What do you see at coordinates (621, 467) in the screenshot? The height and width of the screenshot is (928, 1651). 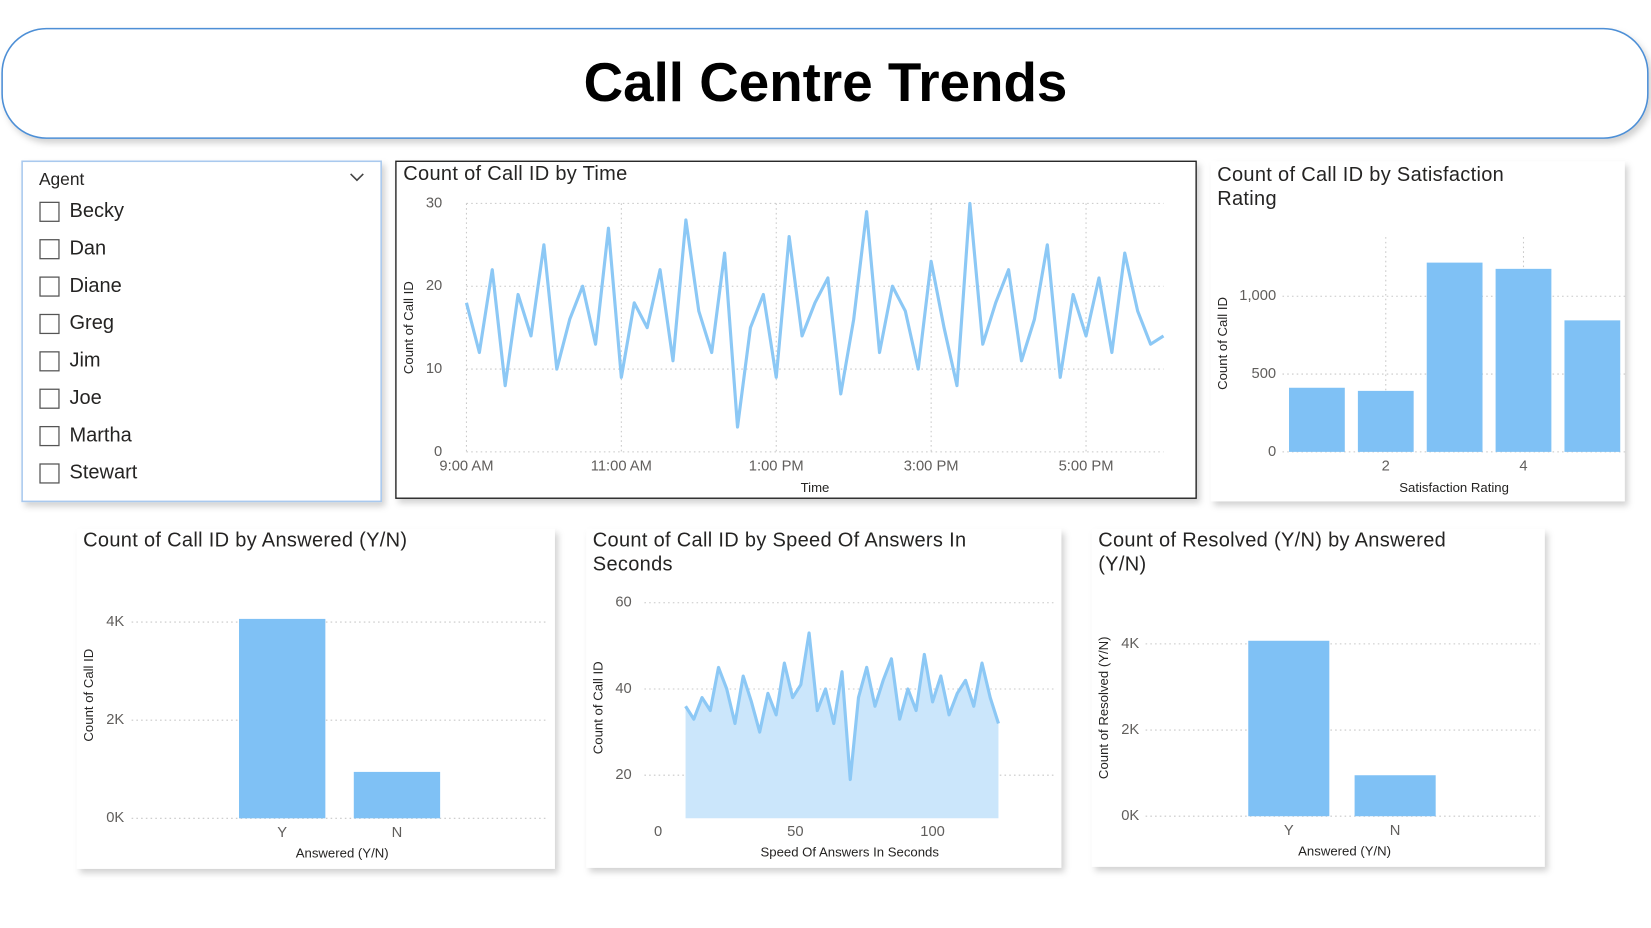 I see `x-tick-label: 11:00 AM` at bounding box center [621, 467].